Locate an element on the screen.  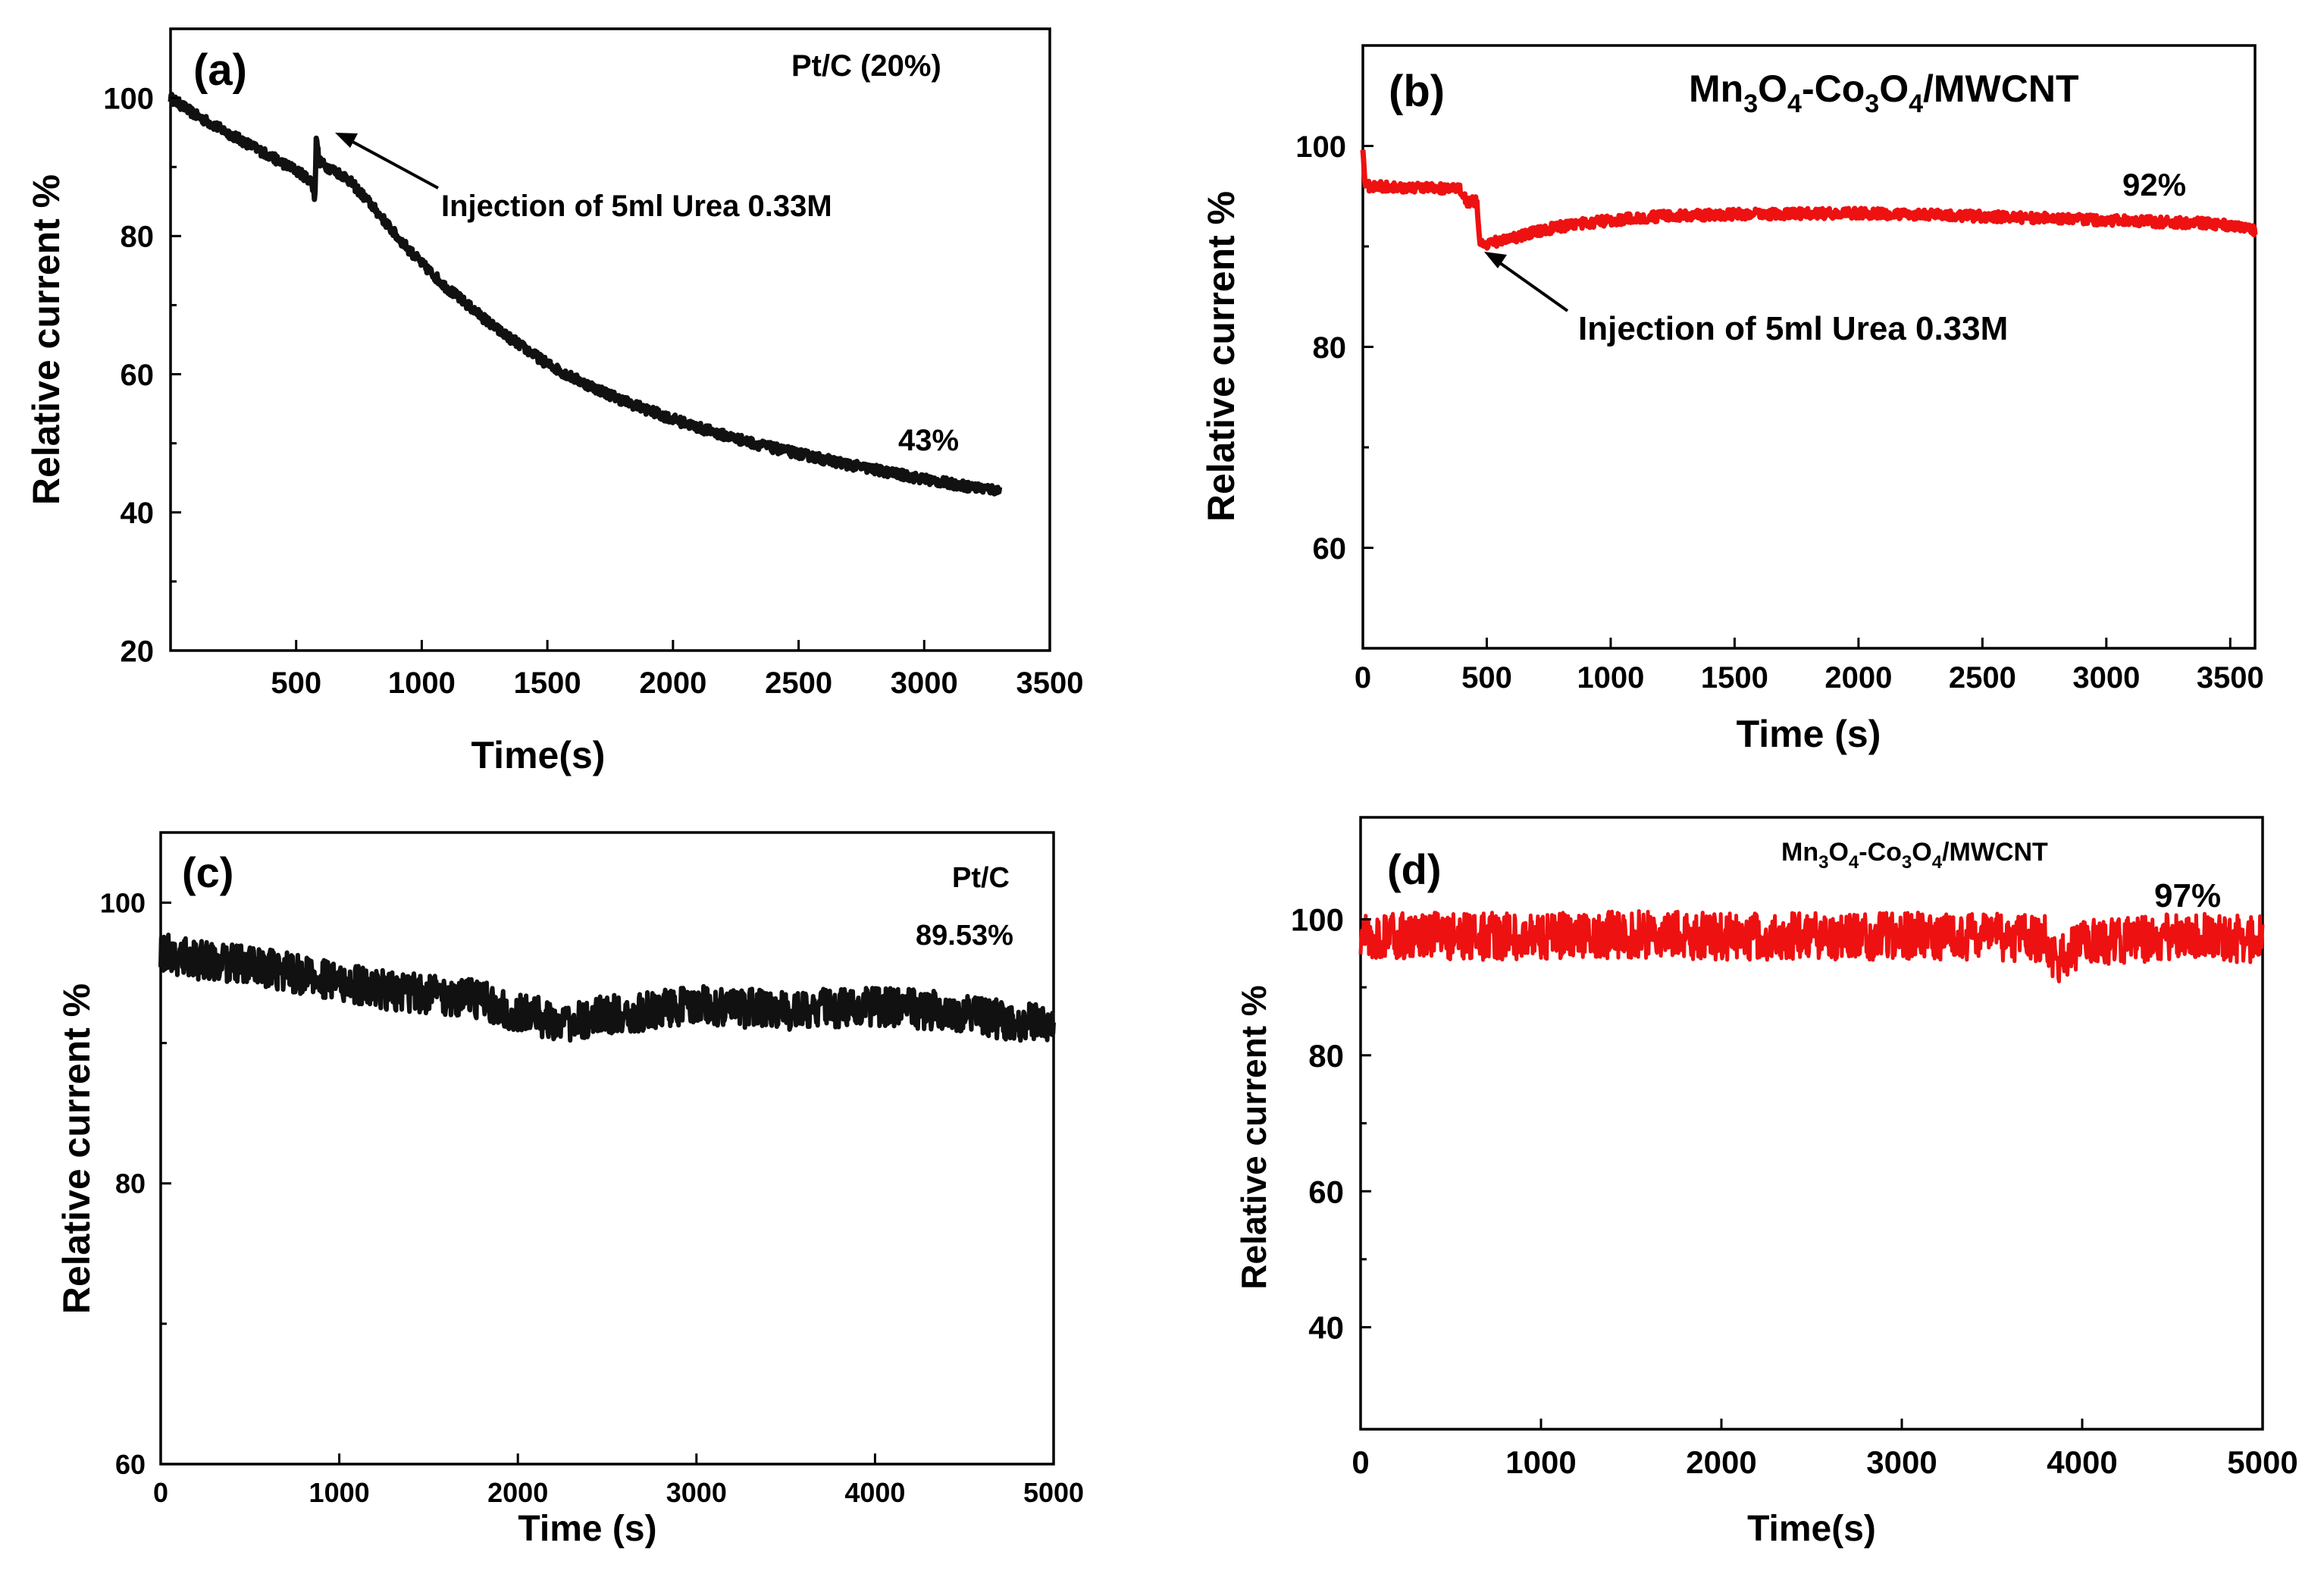
panel-b-arrow is located at coordinates (1526, 282).